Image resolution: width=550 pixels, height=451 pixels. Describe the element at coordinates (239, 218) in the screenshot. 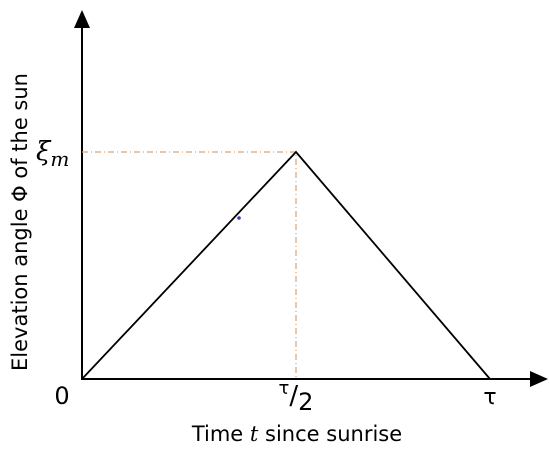

I see `dot` at that location.